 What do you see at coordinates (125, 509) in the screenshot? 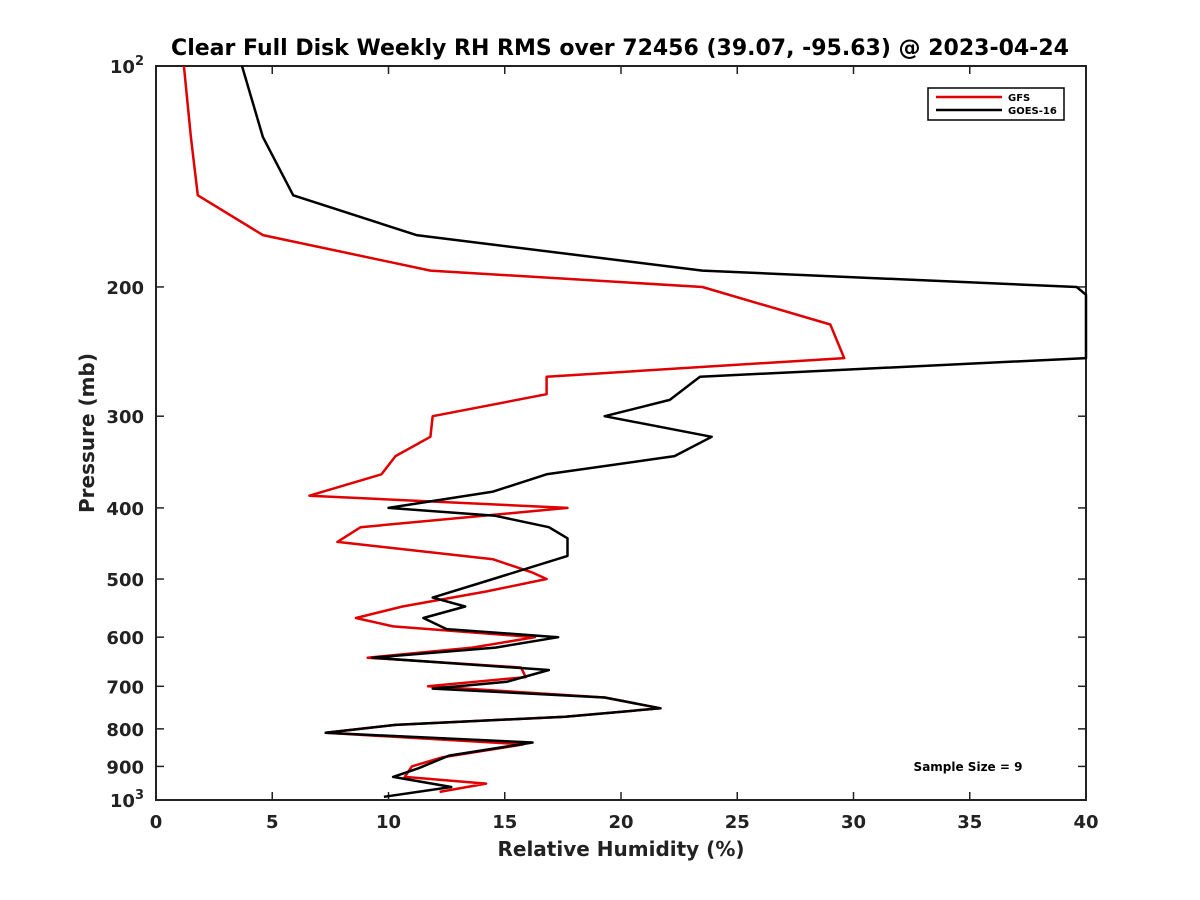
I see `y-tick-label: 400` at bounding box center [125, 509].